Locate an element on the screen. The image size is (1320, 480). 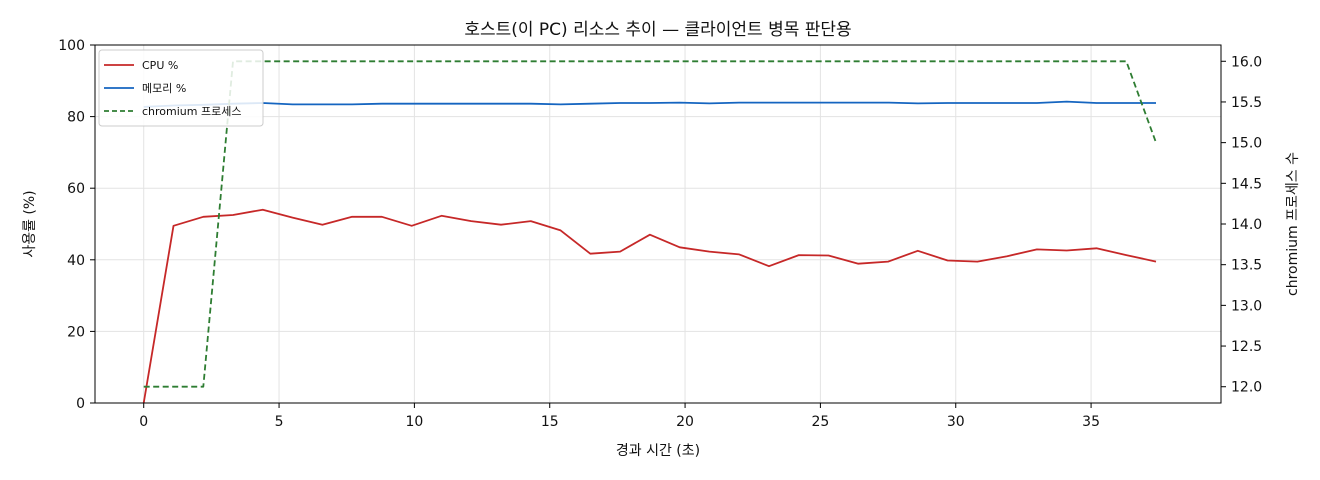
y-tick-label: 60 is located at coordinates (76, 189).